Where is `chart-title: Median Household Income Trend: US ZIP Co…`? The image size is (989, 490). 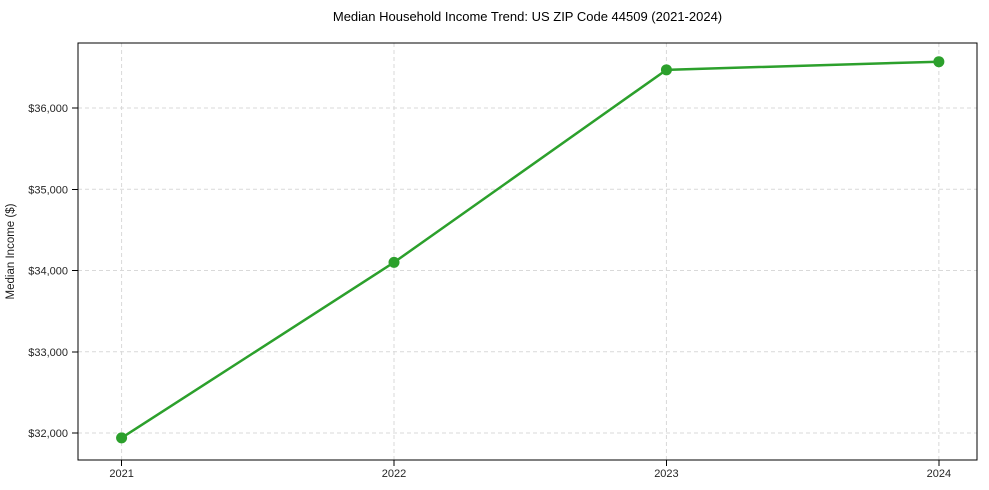 chart-title: Median Household Income Trend: US ZIP Co… is located at coordinates (527, 16).